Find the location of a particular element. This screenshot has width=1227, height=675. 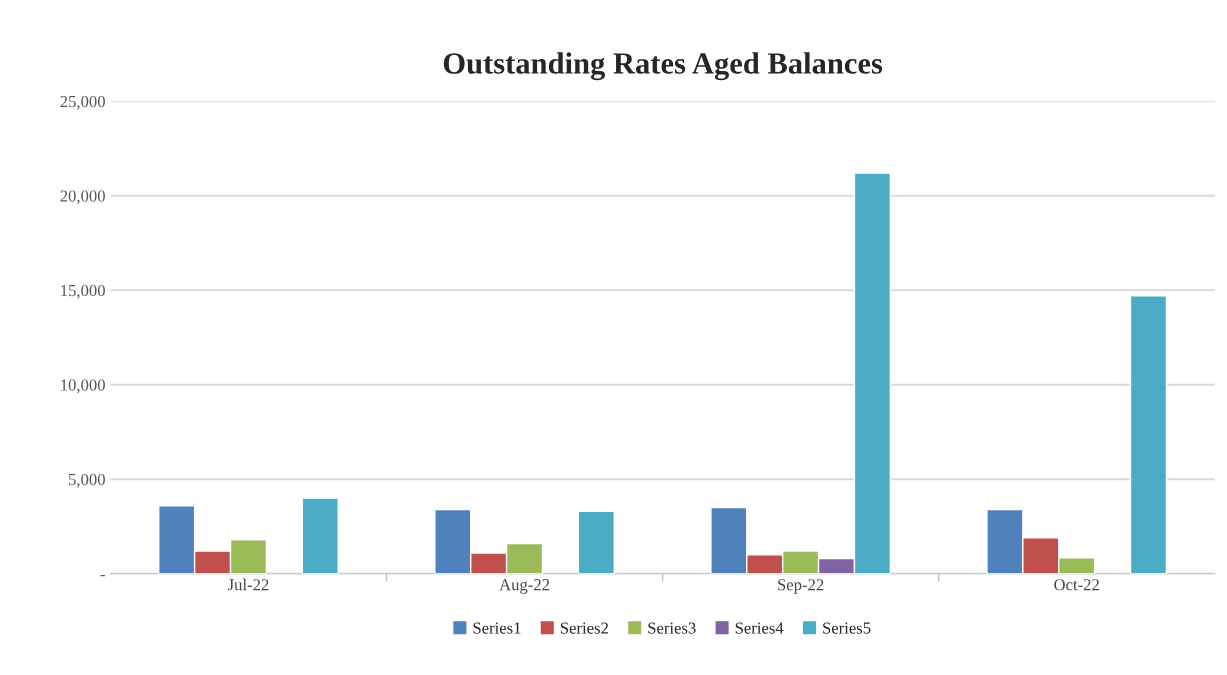

x-tick-label: Jul-22 is located at coordinates (248, 584).